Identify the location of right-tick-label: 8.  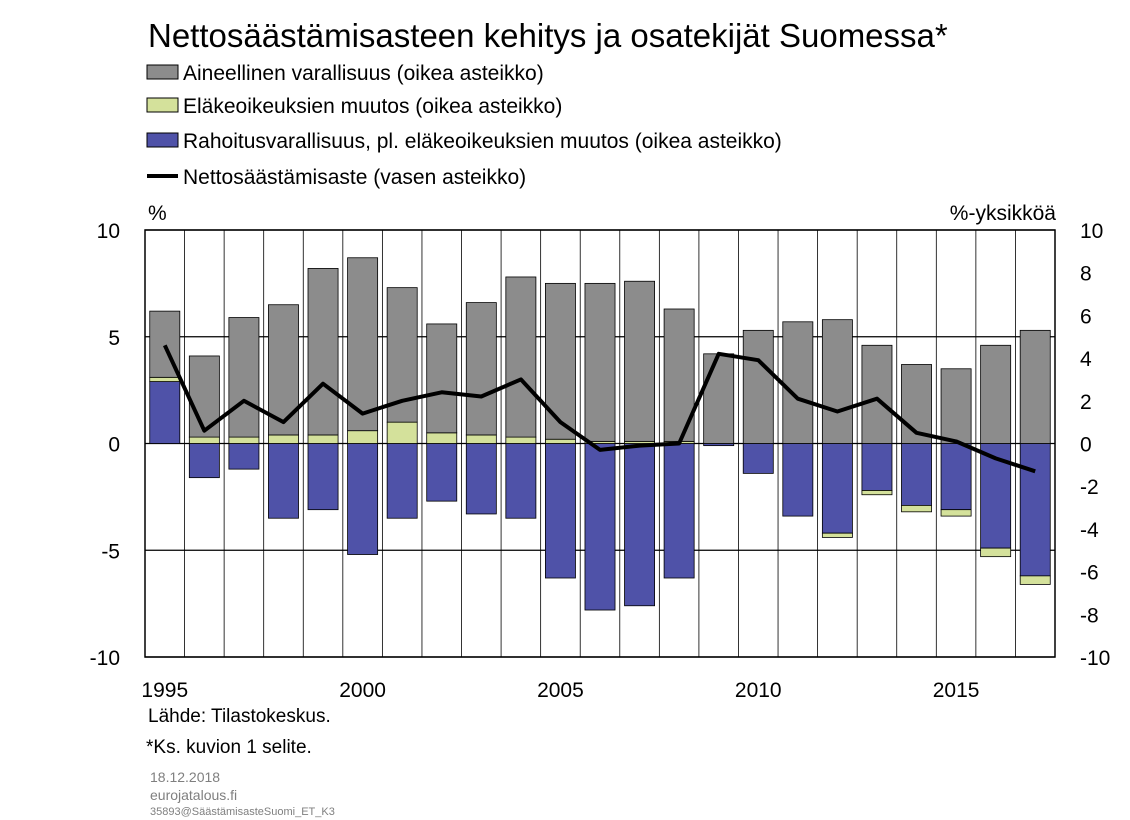
(1086, 274).